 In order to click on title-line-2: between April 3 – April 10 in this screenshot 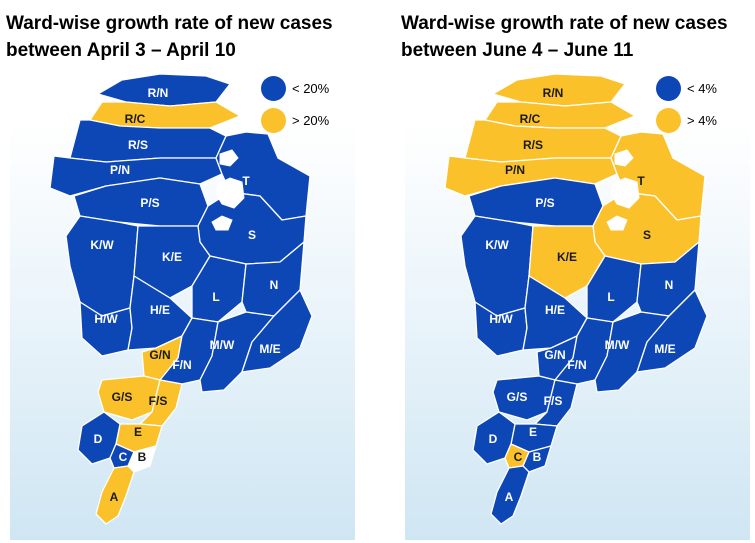, I will do `click(121, 50)`.